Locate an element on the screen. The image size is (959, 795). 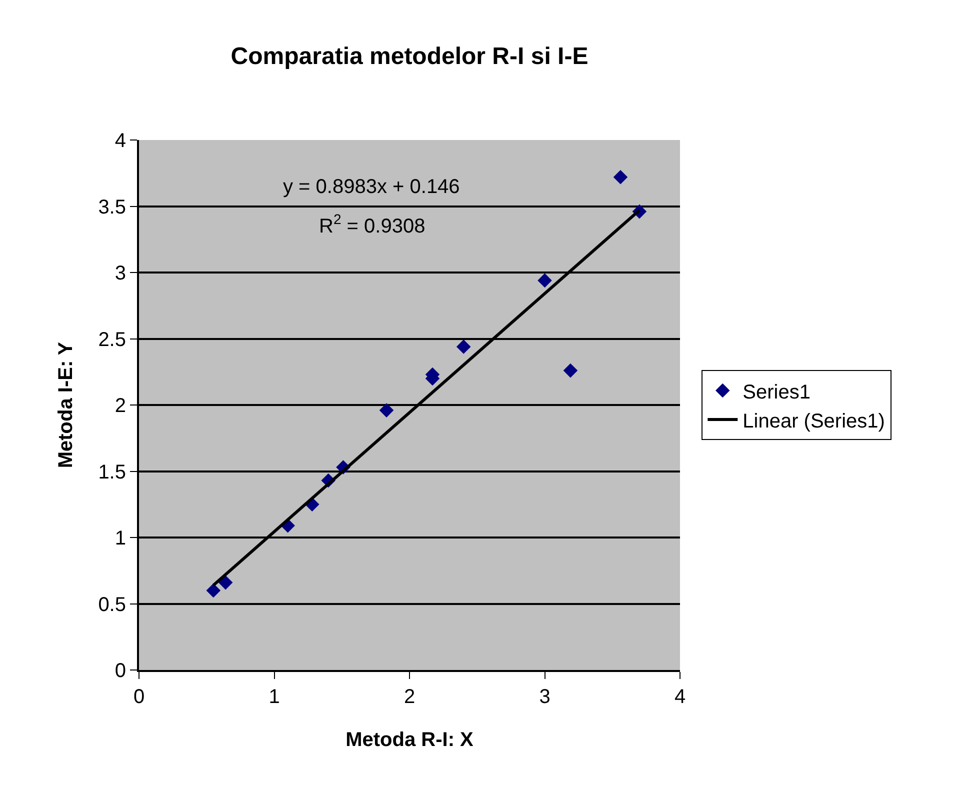
annotation: y = 0.8983x + 0.146 is located at coordinates (371, 187).